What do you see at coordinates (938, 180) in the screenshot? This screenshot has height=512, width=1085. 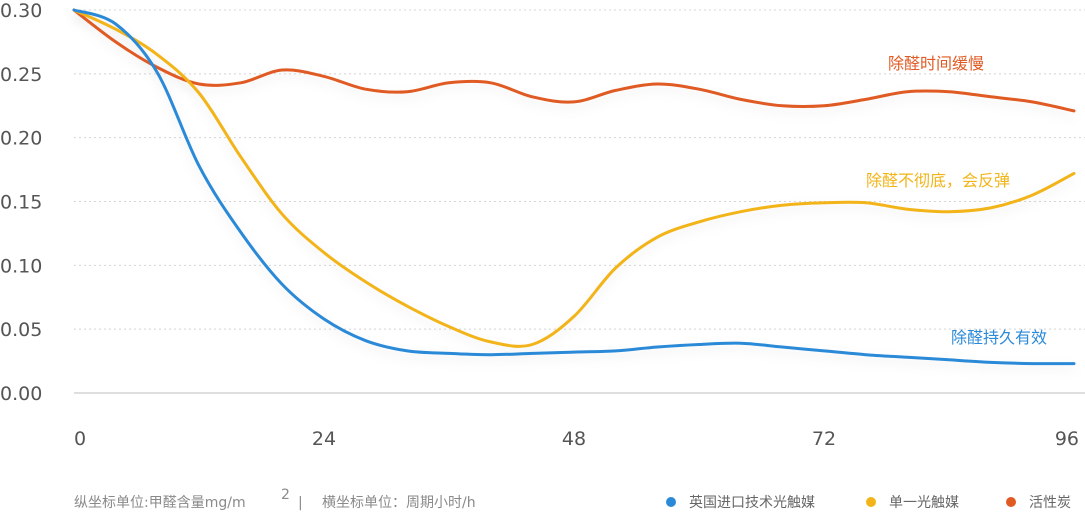 I see `annotation-label: 除醛不彻底，会反弹` at bounding box center [938, 180].